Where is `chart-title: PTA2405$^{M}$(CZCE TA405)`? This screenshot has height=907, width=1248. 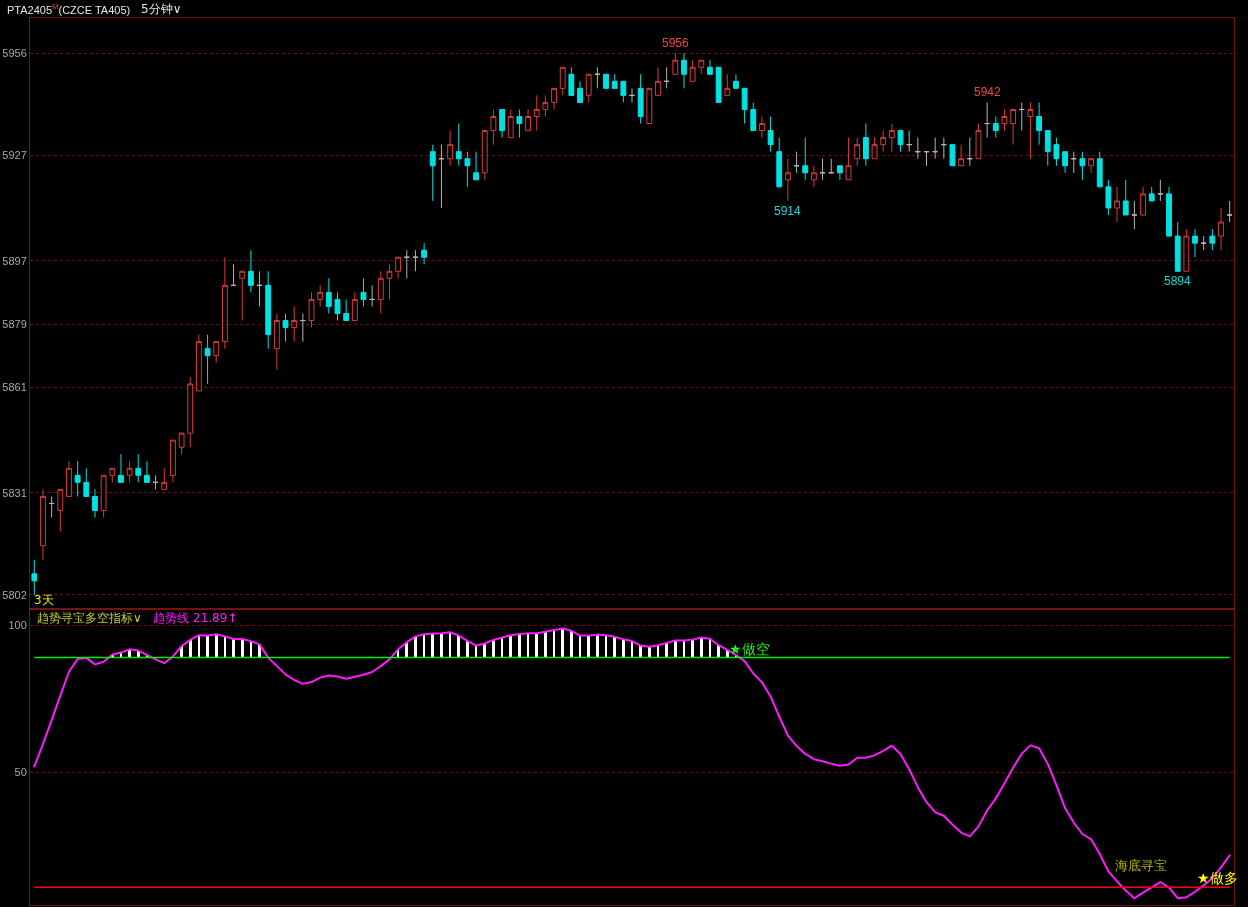 chart-title: PTA2405$^{M}$(CZCE TA405) is located at coordinates (69, 9).